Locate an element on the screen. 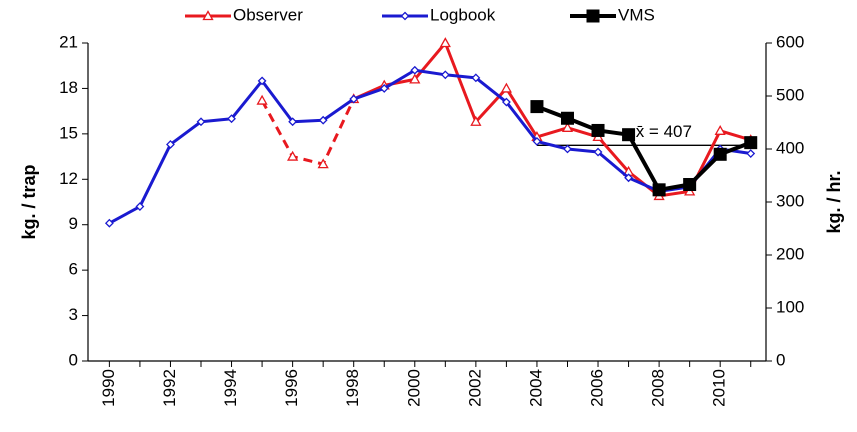 Image resolution: width=857 pixels, height=432 pixels. legend-label: Logbook is located at coordinates (463, 14).